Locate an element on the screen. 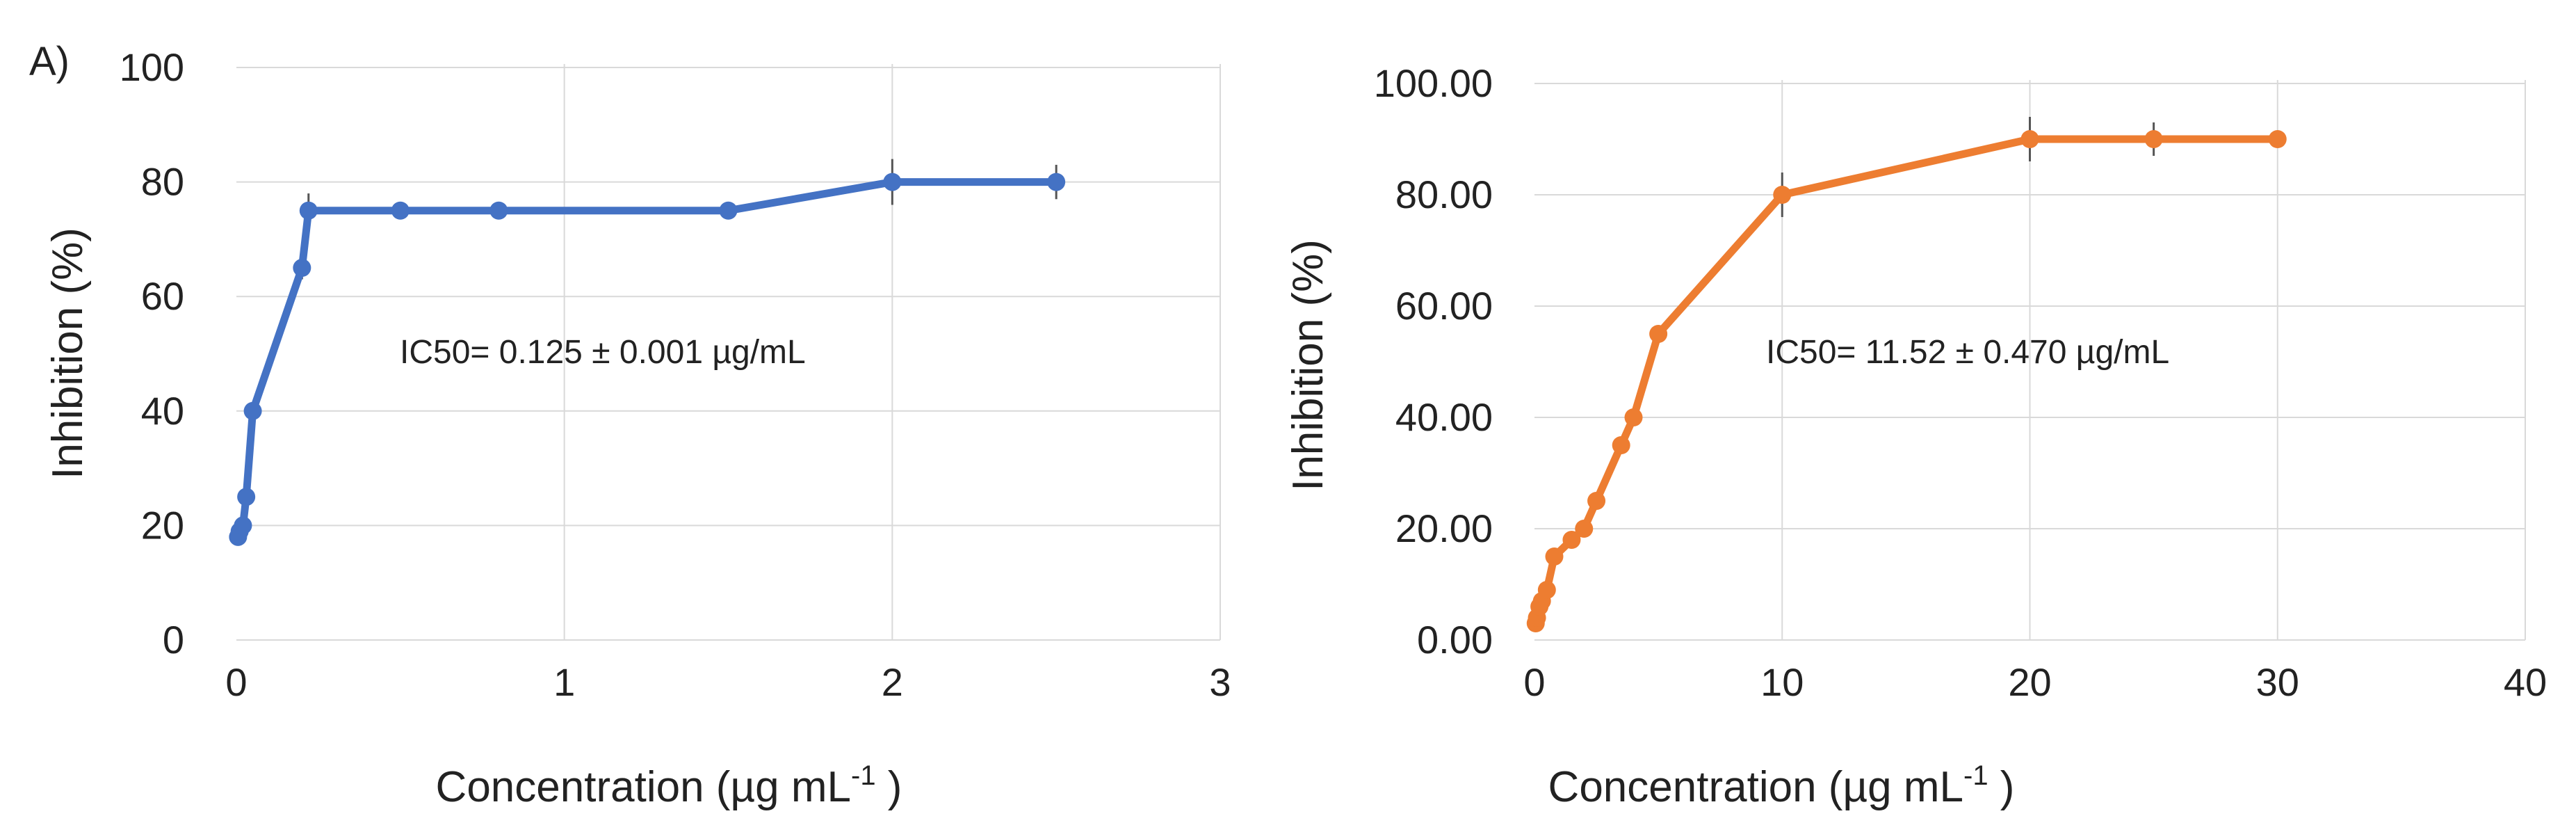  x-tick-label-b: 40 is located at coordinates (2525, 682).